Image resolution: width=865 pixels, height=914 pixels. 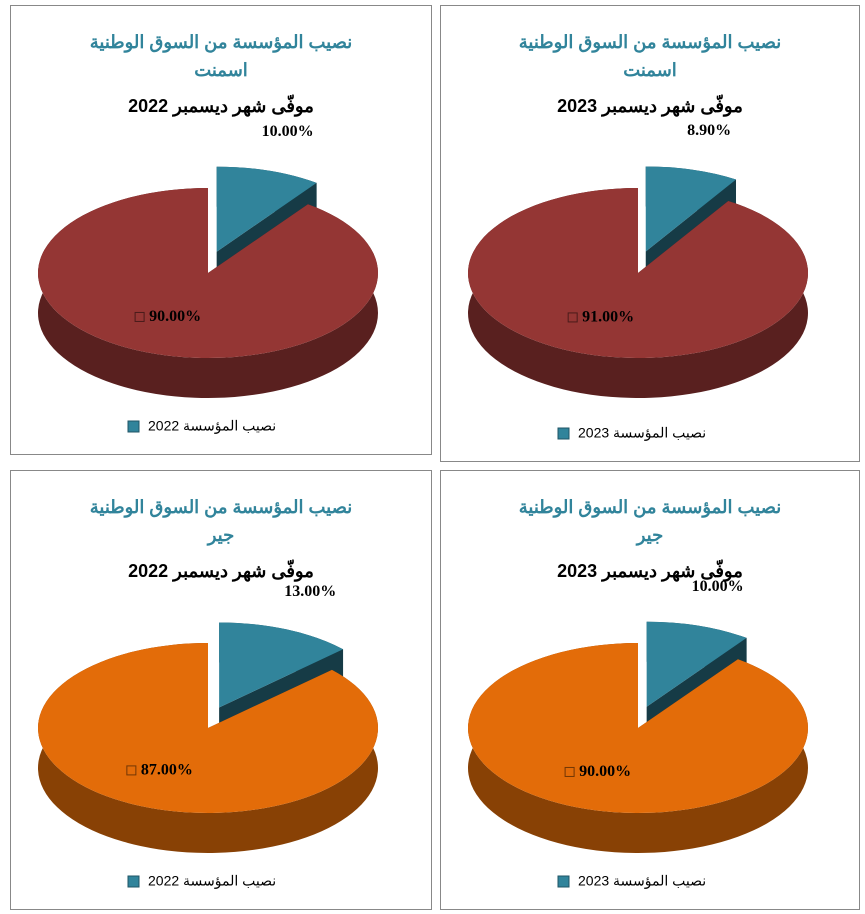 I want to click on data-label: 91.00%, so click(x=608, y=317).